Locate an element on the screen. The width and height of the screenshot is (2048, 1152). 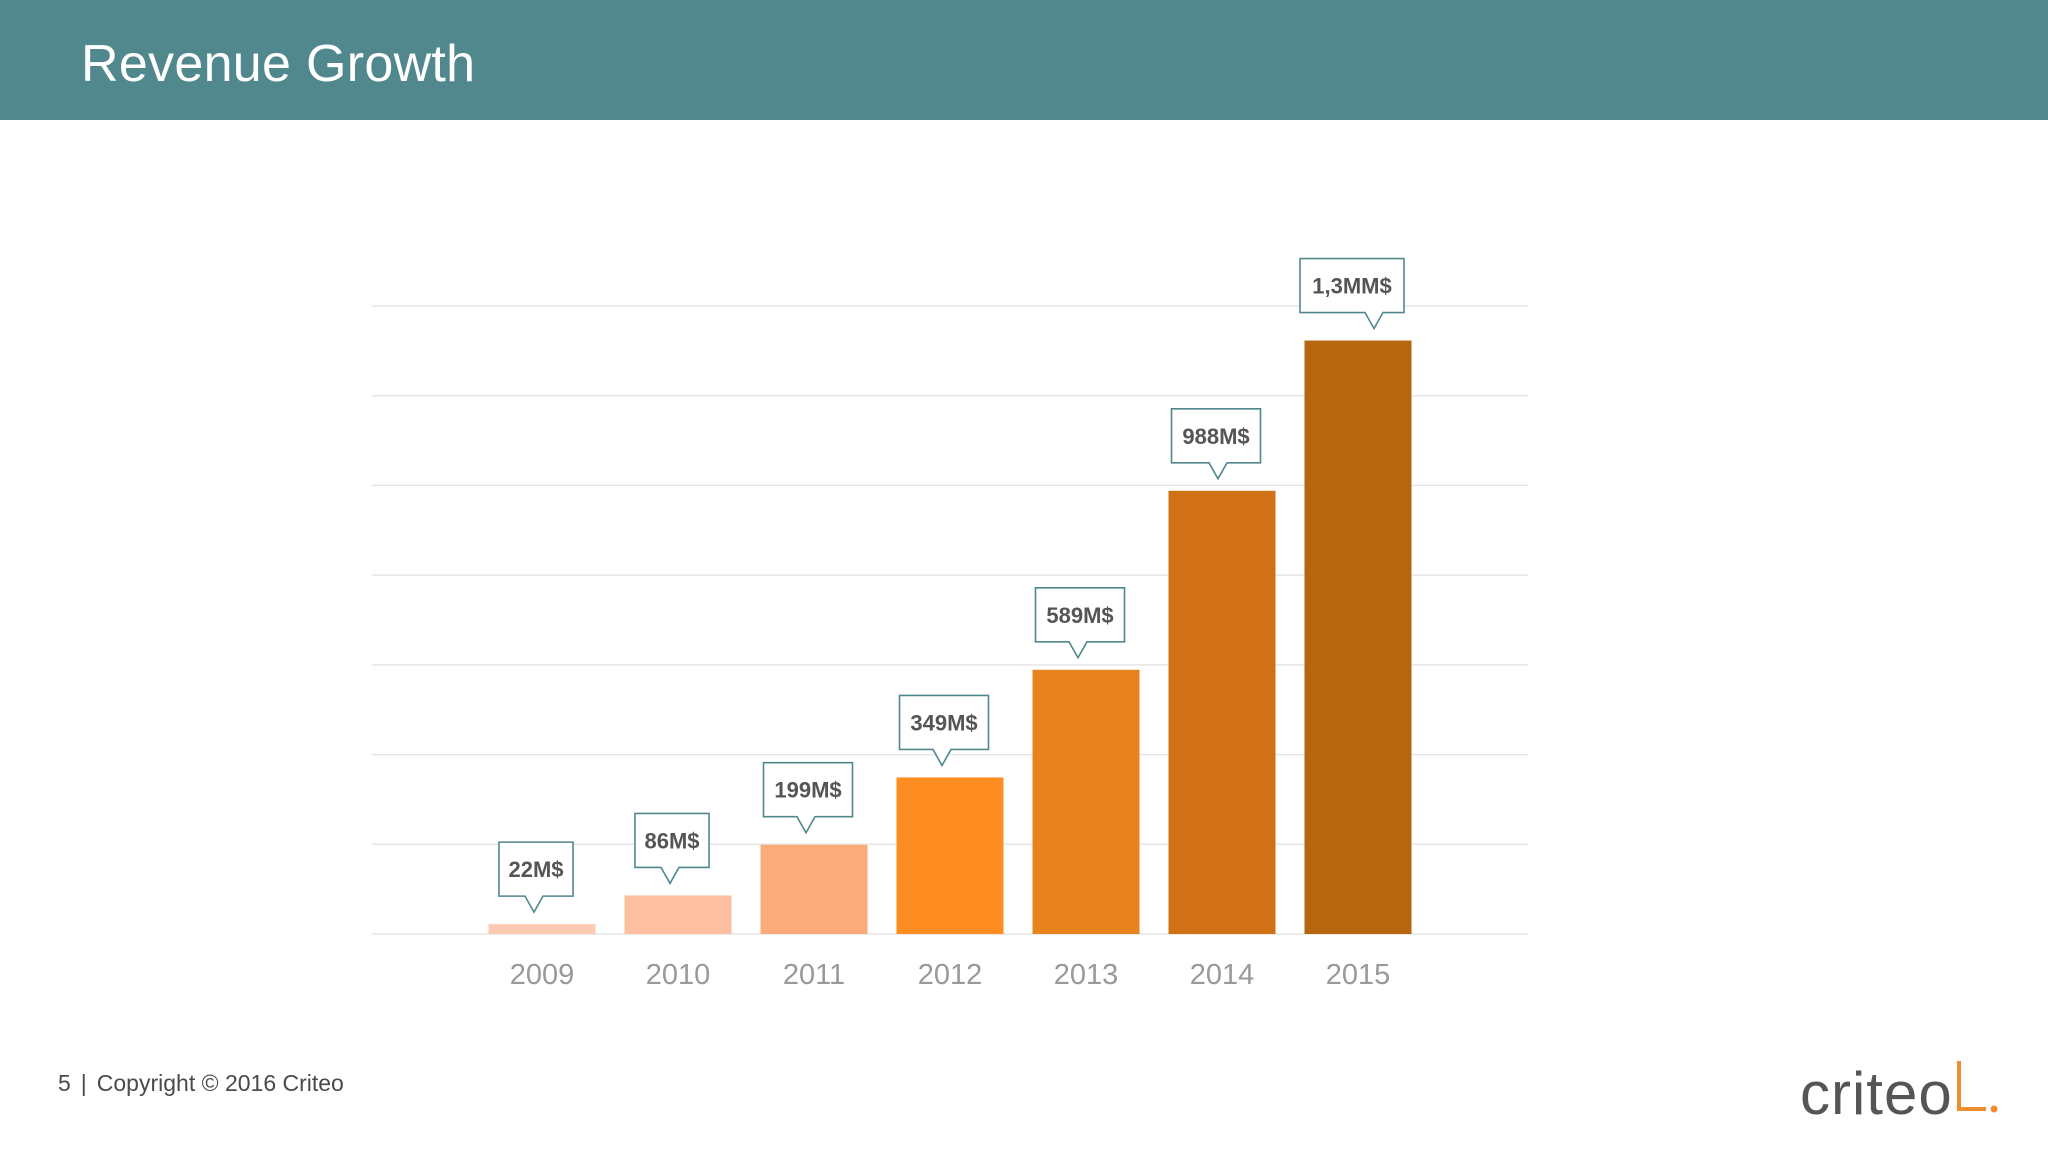
x-tick-label: 2012 is located at coordinates (950, 975).